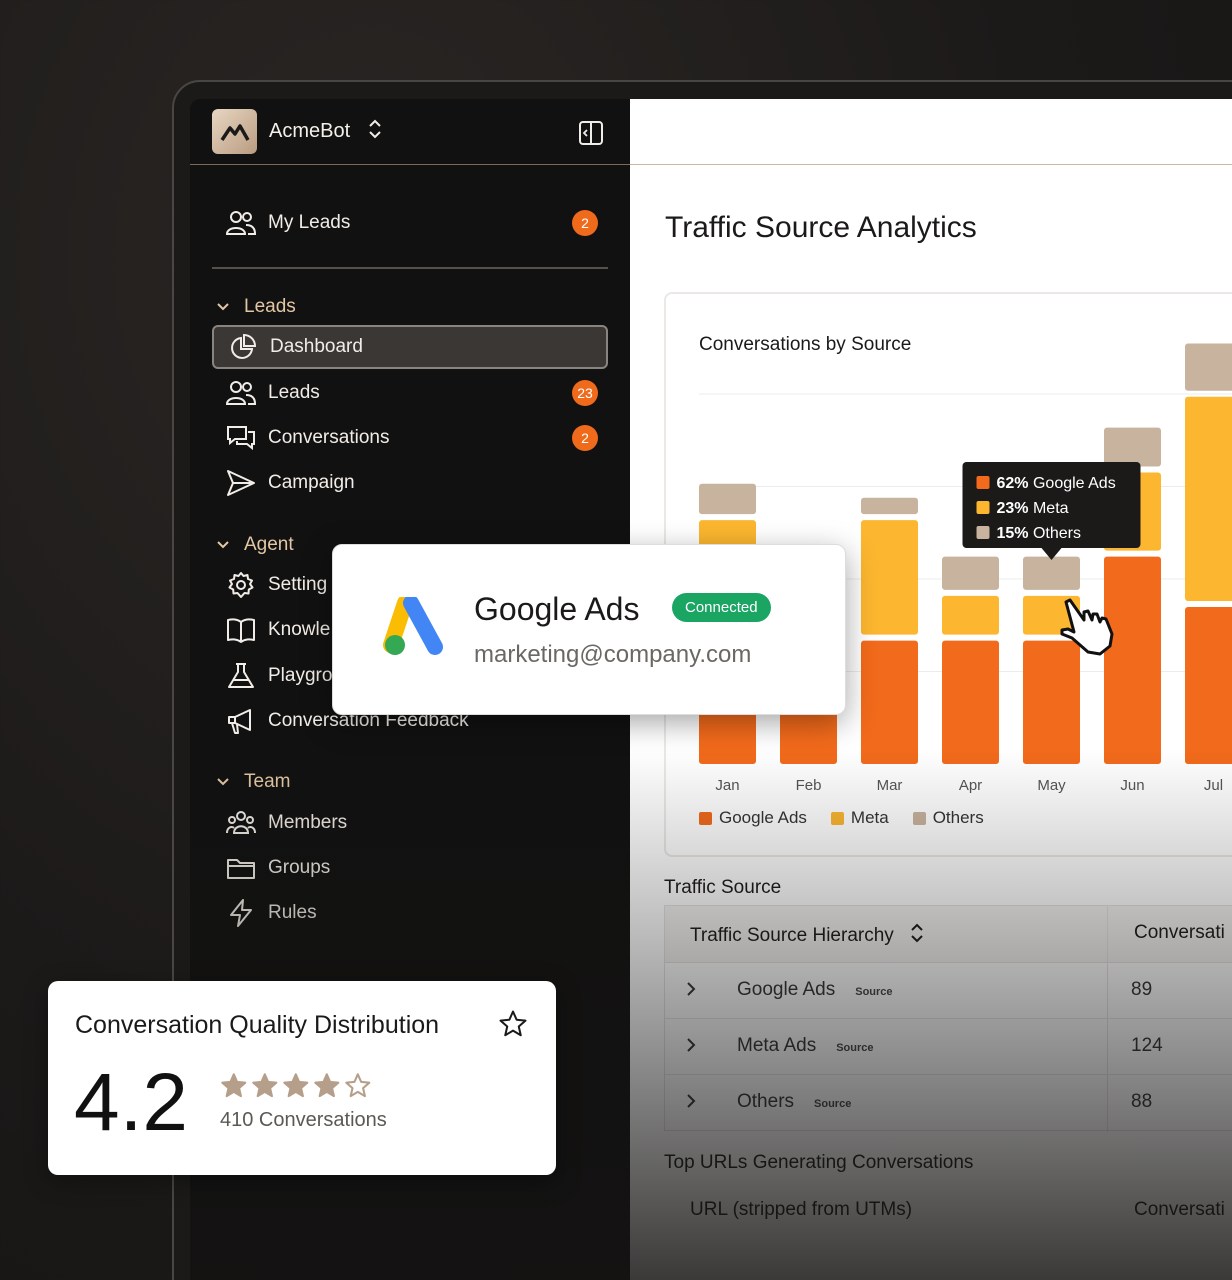 The height and width of the screenshot is (1280, 1232). What do you see at coordinates (241, 868) in the screenshot?
I see `folder-icon` at bounding box center [241, 868].